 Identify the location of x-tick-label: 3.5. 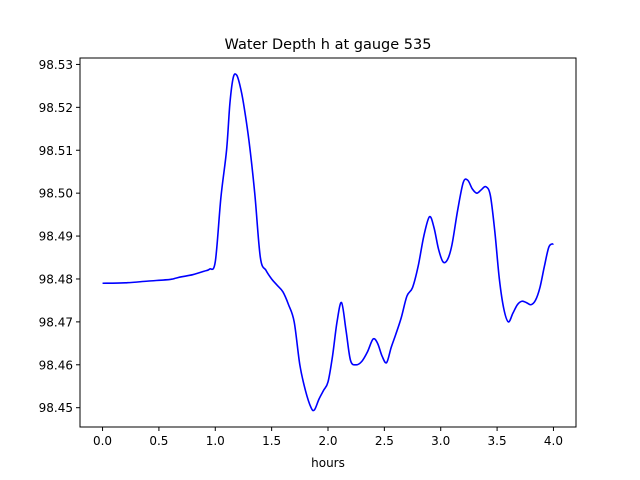
(497, 441).